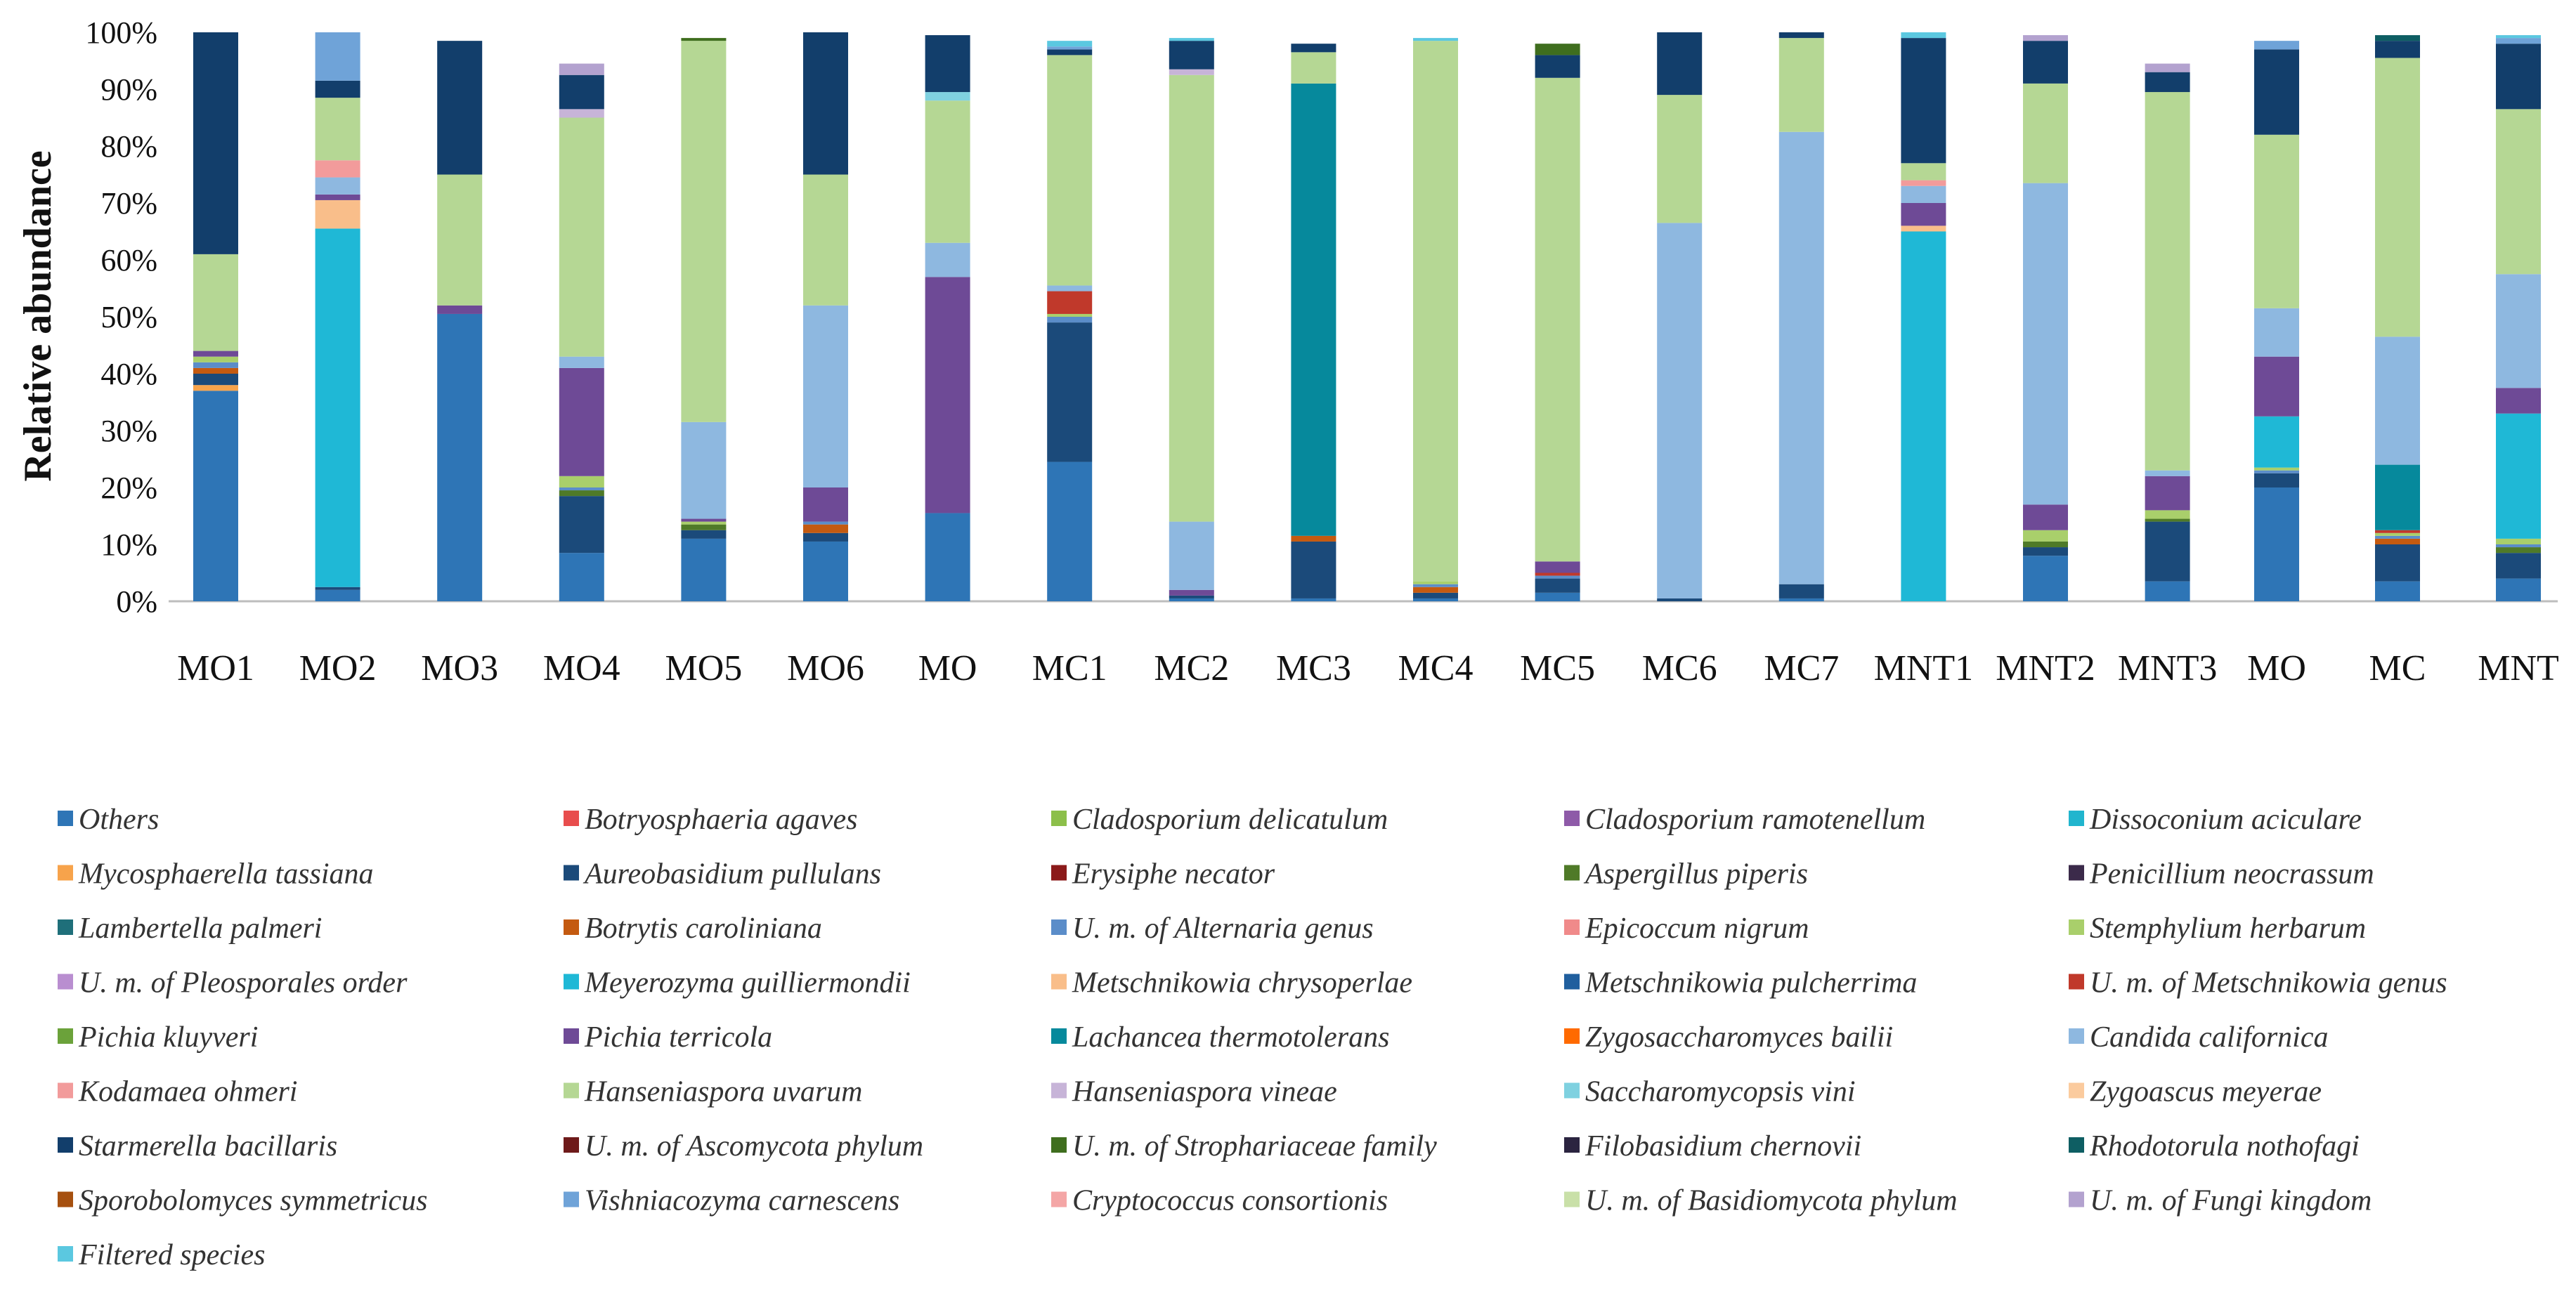 This screenshot has width=2576, height=1303. Describe the element at coordinates (748, 983) in the screenshot. I see `legend-label: Meyerozyma guilliermondii` at that location.